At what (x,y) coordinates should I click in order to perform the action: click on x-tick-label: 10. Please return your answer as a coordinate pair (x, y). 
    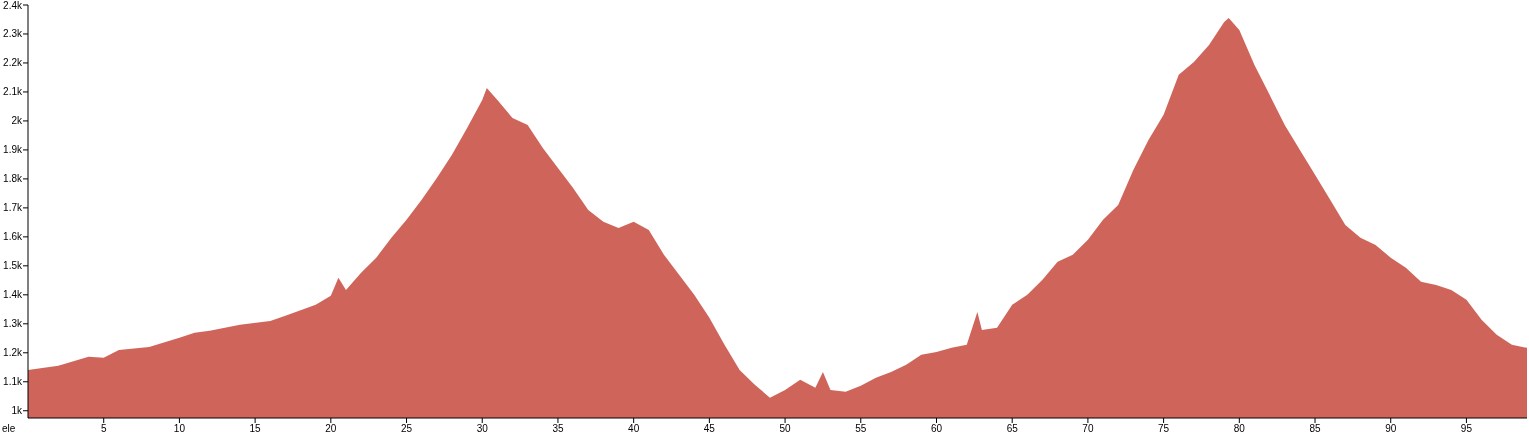
    Looking at the image, I should click on (179, 428).